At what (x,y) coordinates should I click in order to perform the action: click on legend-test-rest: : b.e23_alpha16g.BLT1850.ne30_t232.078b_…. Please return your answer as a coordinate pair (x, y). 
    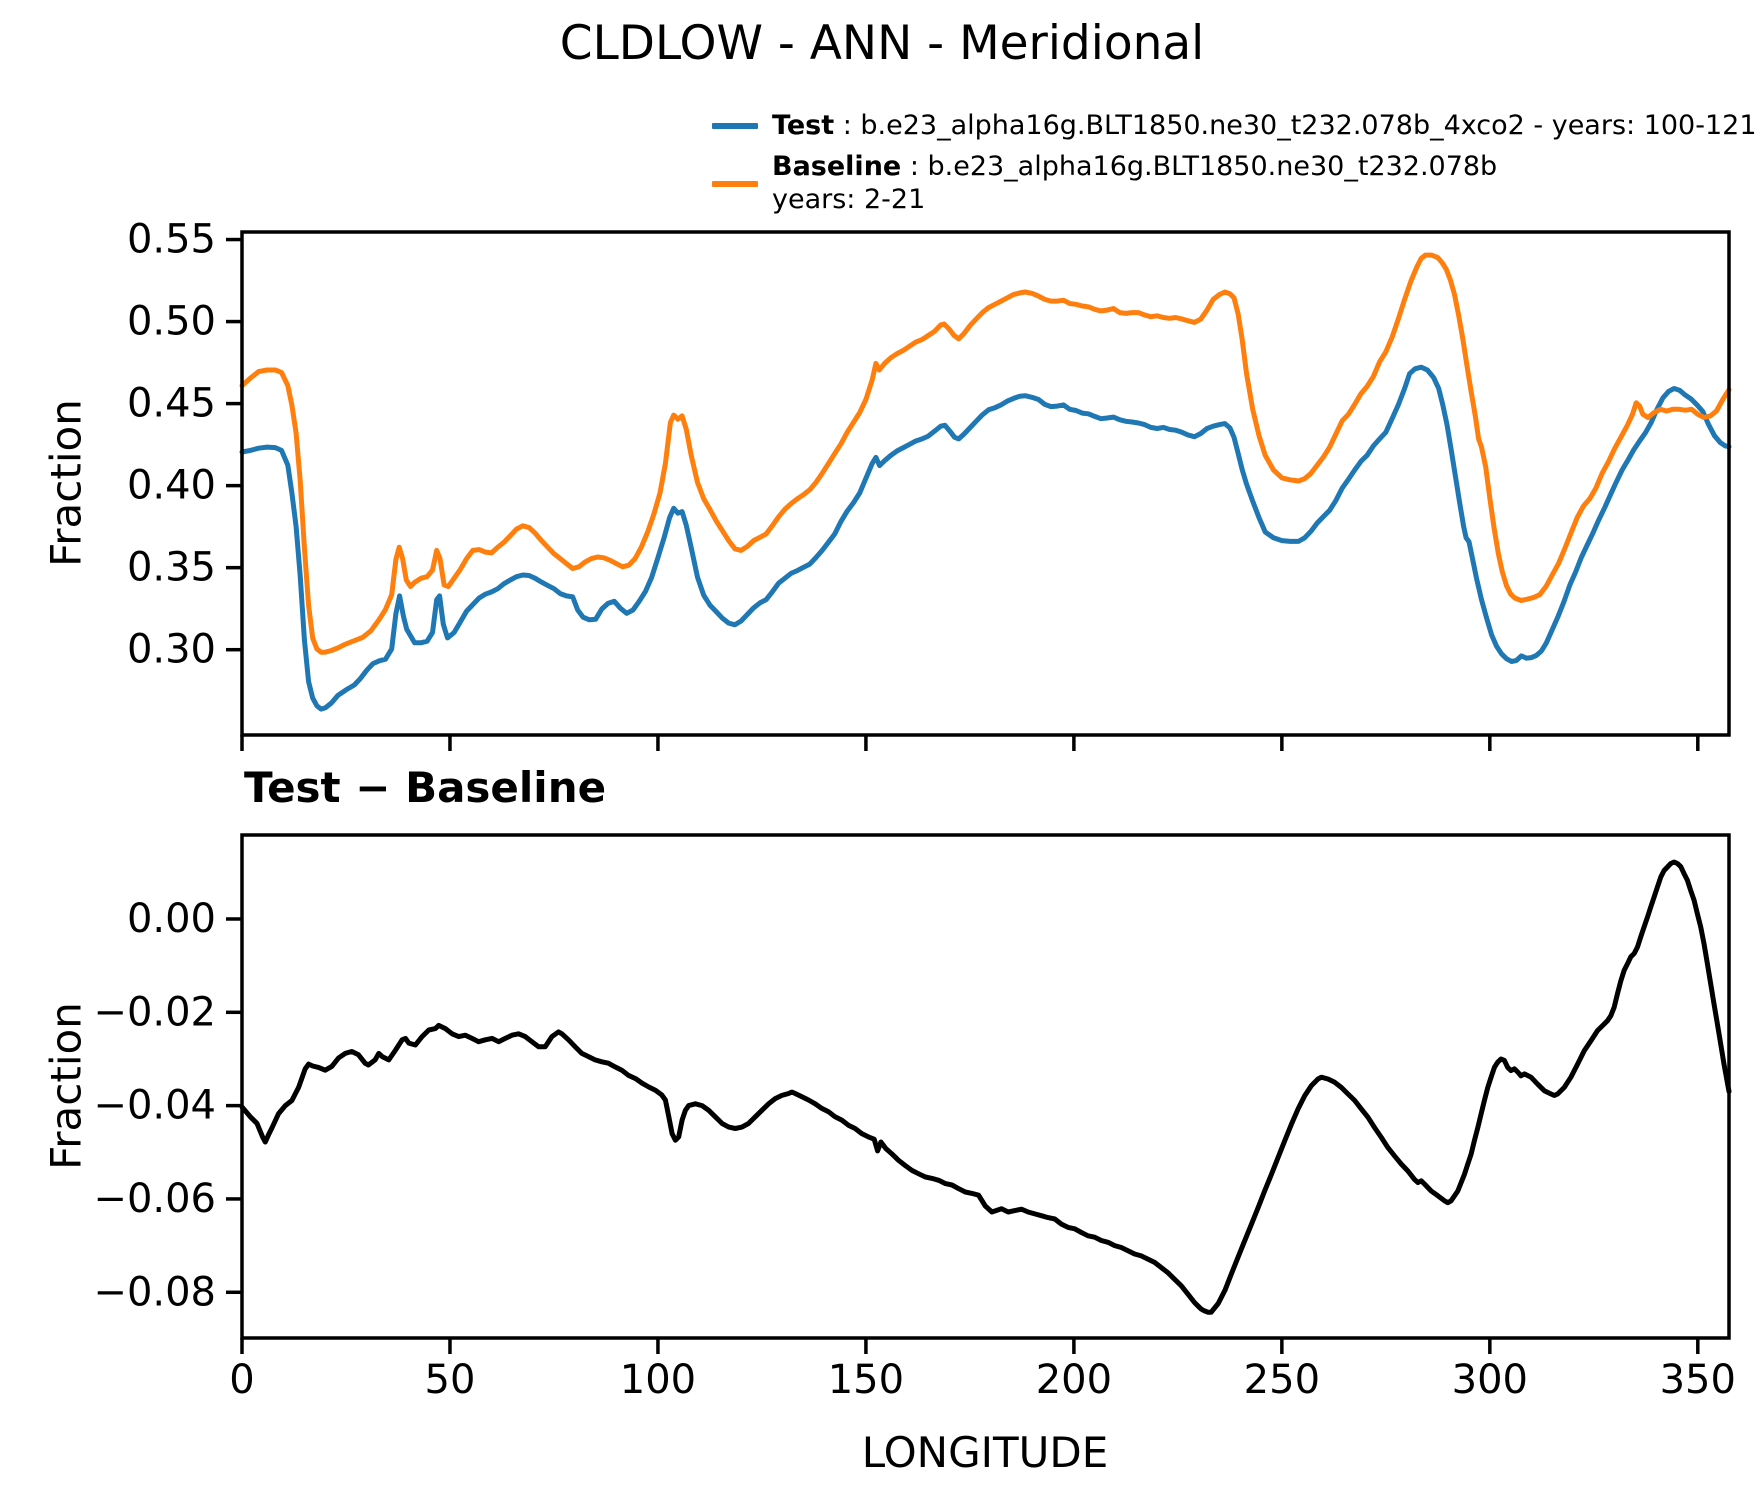
    Looking at the image, I should click on (1295, 125).